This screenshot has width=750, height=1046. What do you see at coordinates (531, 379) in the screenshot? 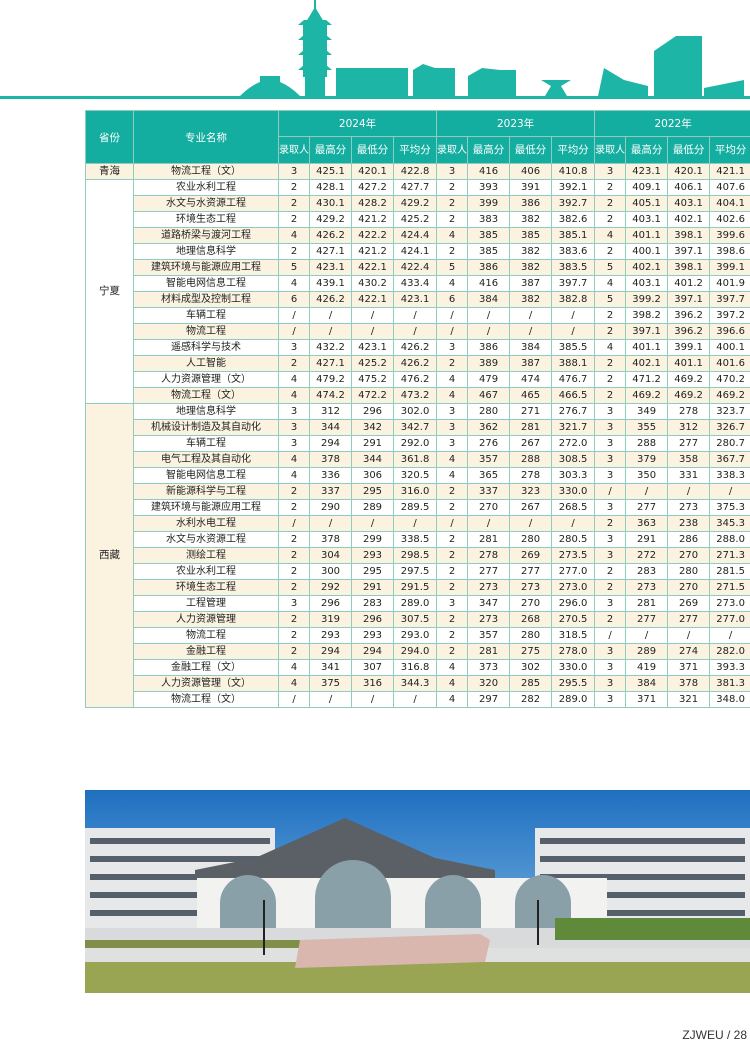
I see `score-cell: 474` at bounding box center [531, 379].